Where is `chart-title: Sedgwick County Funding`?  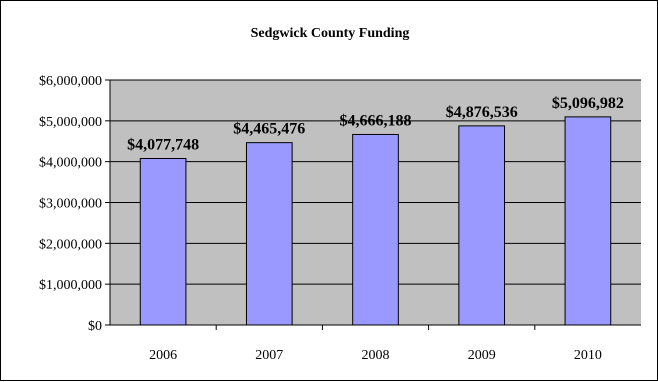
chart-title: Sedgwick County Funding is located at coordinates (330, 33).